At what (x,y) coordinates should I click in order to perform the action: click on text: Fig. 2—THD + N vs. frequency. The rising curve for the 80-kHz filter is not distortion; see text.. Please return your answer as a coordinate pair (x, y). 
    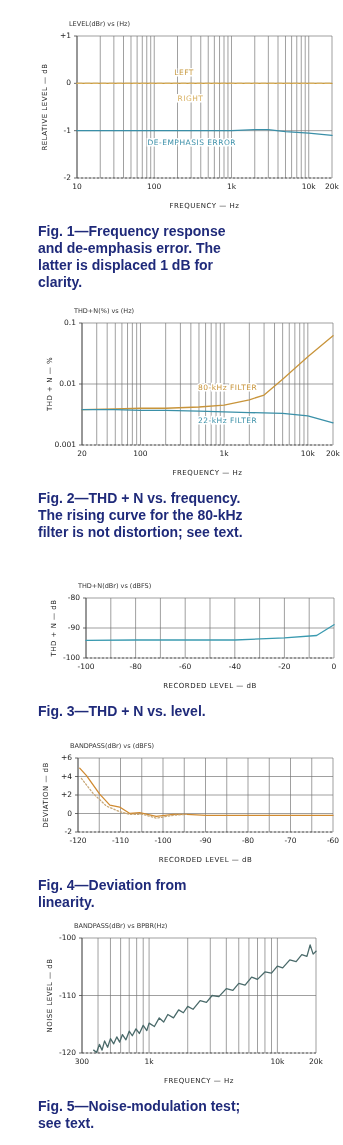
    Looking at the image, I should click on (140, 515).